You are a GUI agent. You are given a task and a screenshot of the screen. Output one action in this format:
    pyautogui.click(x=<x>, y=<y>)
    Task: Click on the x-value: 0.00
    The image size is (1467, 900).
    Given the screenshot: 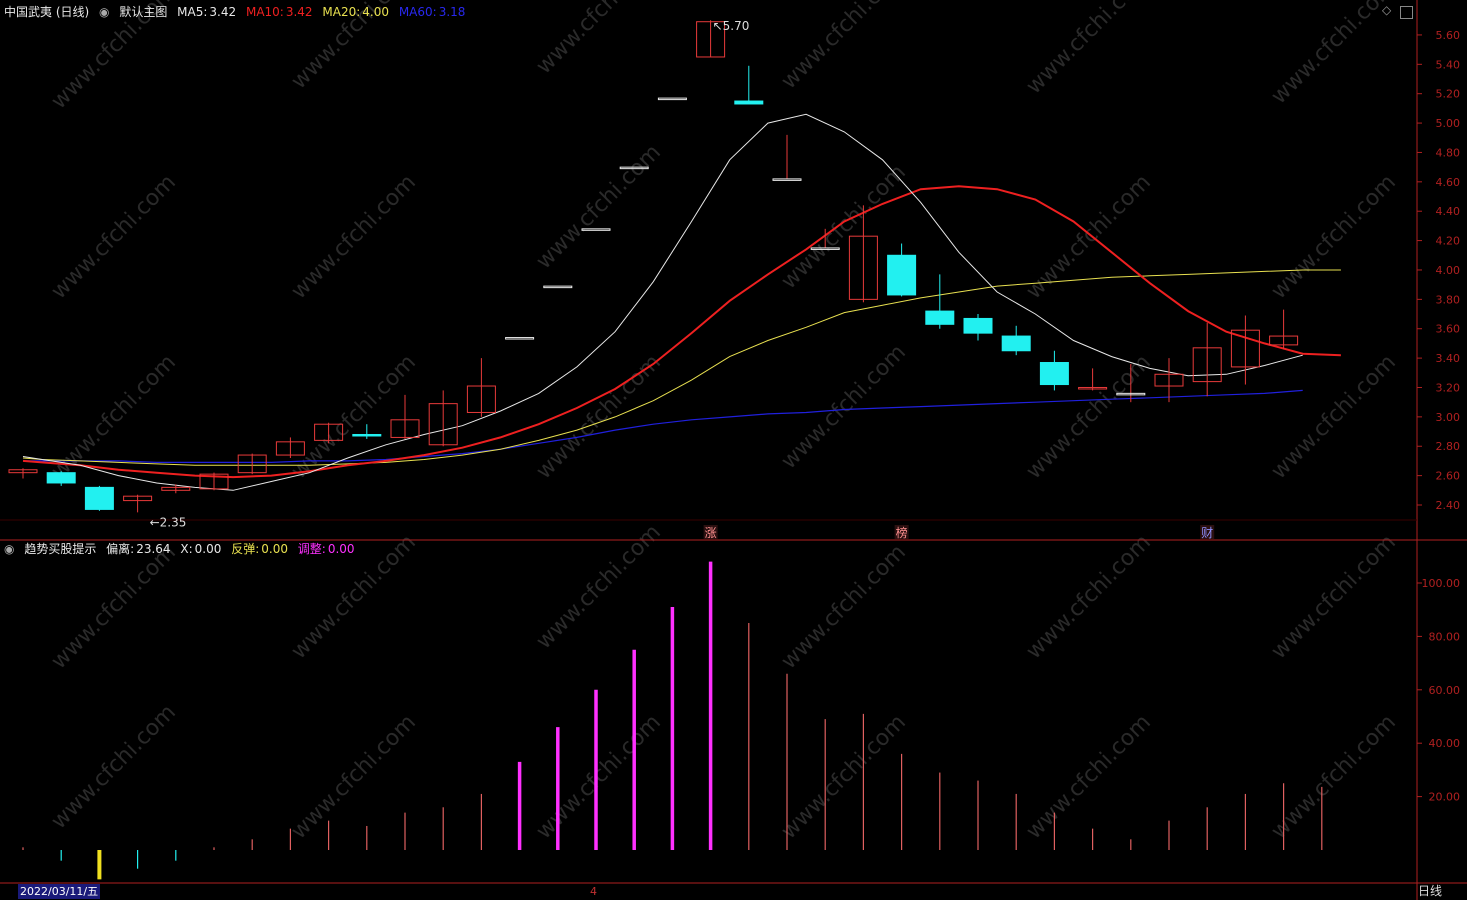 What is the action you would take?
    pyautogui.click(x=208, y=549)
    